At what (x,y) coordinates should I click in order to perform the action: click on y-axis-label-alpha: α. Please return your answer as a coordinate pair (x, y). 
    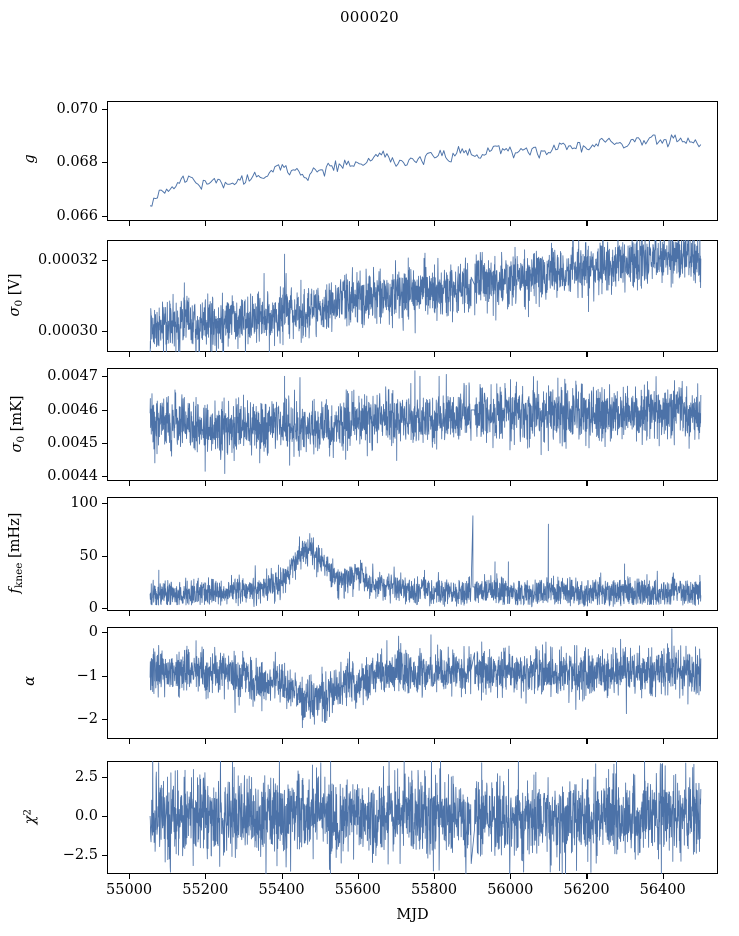
    Looking at the image, I should click on (30, 681).